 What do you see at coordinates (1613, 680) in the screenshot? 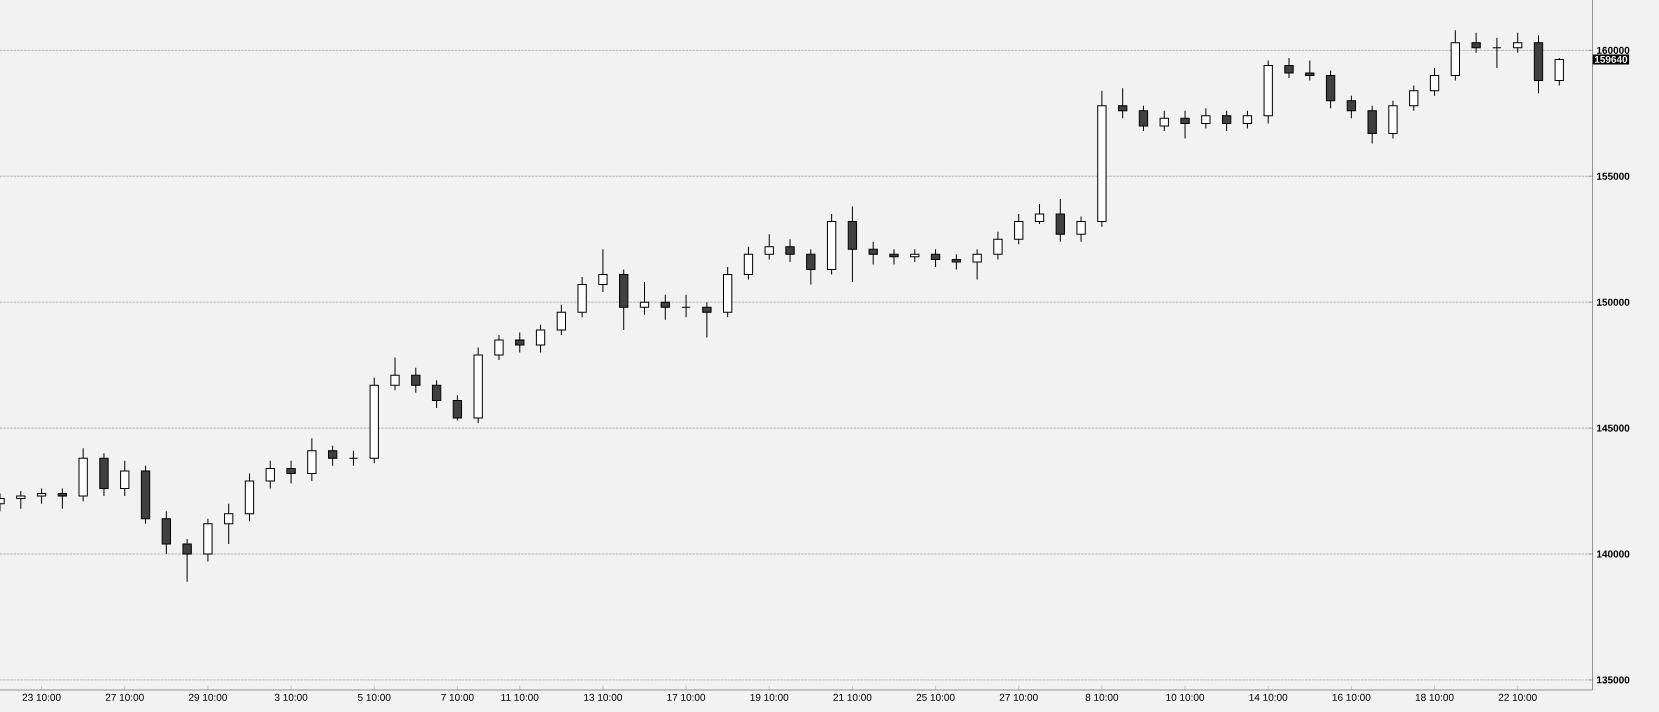
I see `y-tick-label: 135000` at bounding box center [1613, 680].